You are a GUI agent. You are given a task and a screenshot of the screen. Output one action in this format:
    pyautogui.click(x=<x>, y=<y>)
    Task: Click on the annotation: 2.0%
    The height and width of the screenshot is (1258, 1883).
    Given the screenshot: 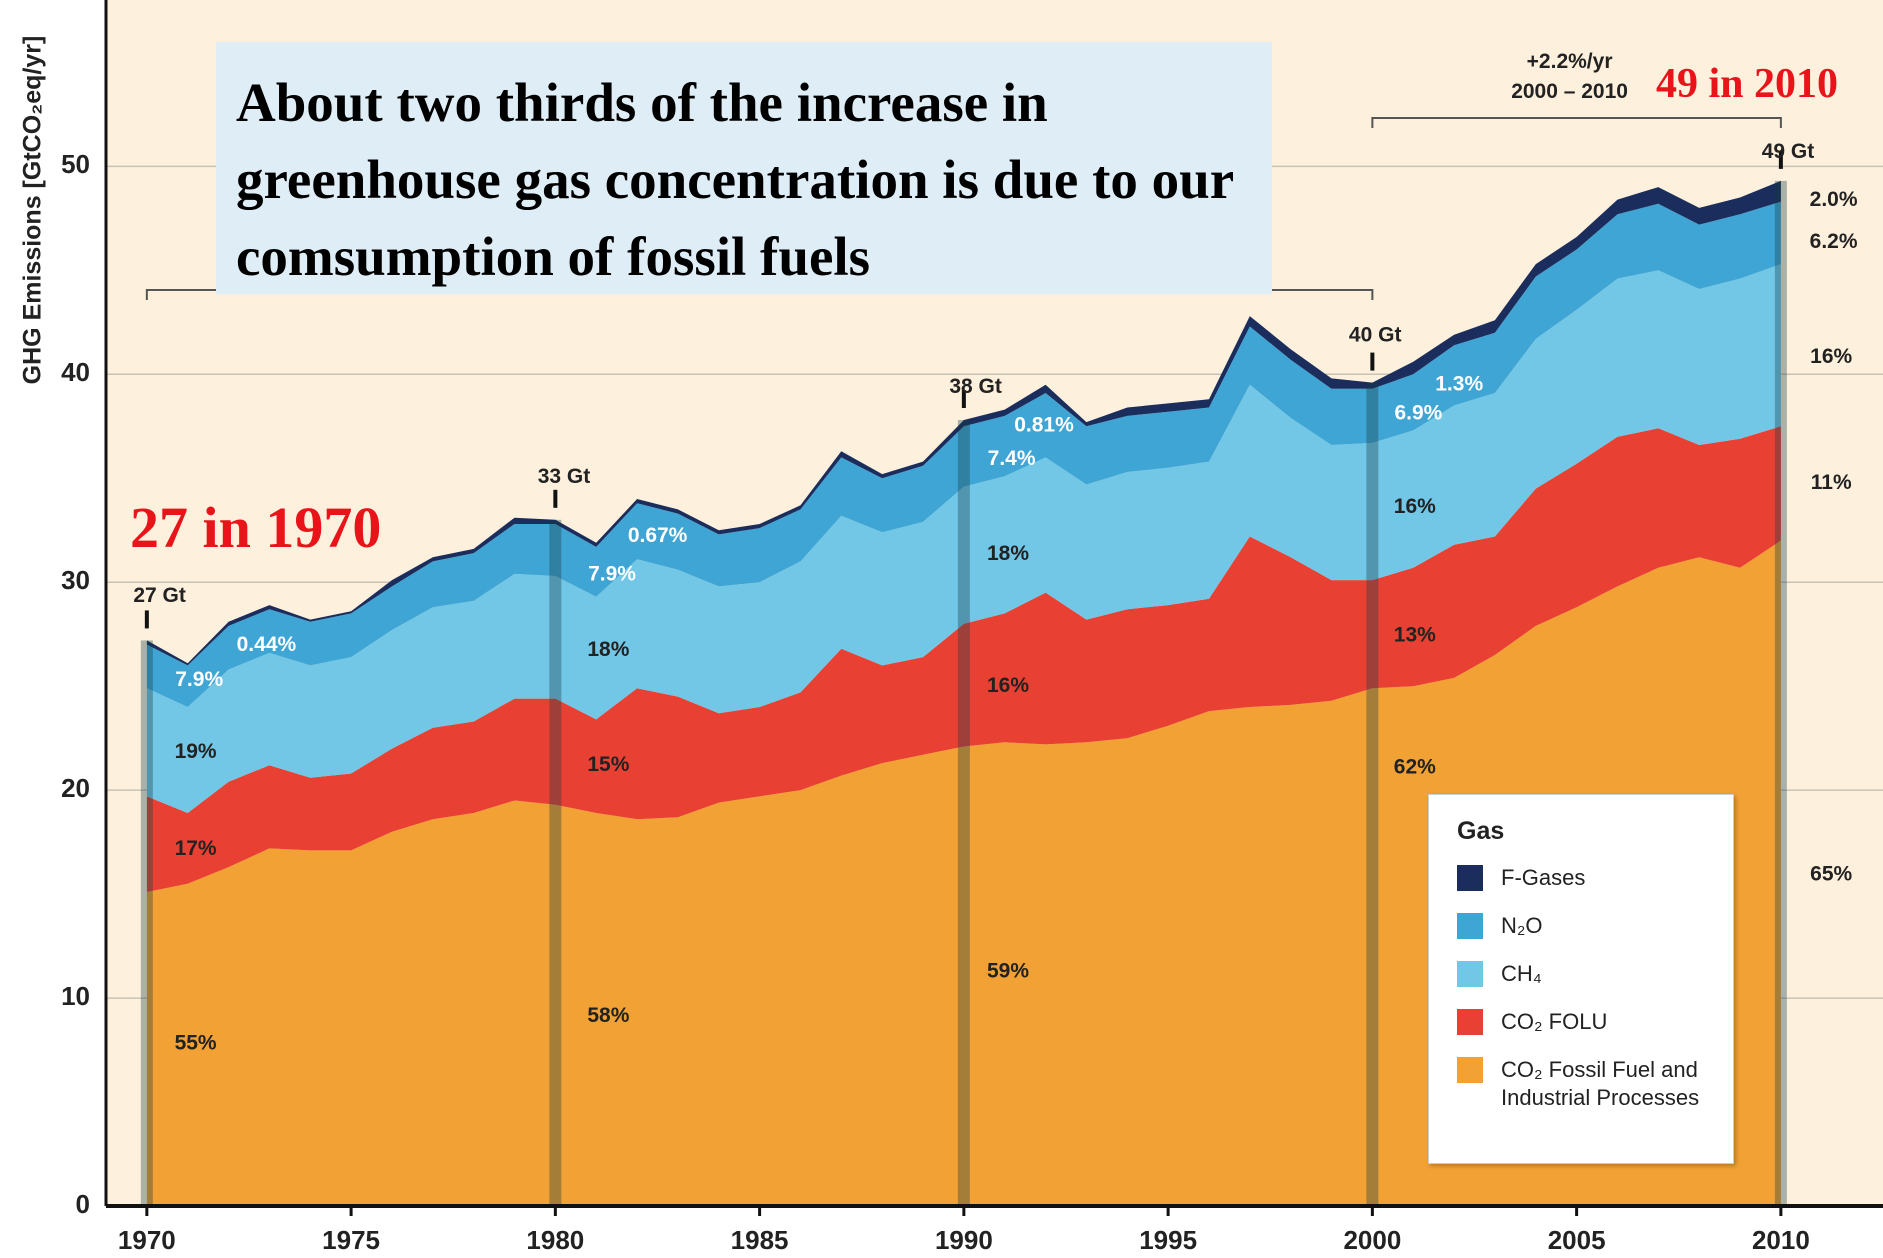 What is the action you would take?
    pyautogui.click(x=1834, y=199)
    